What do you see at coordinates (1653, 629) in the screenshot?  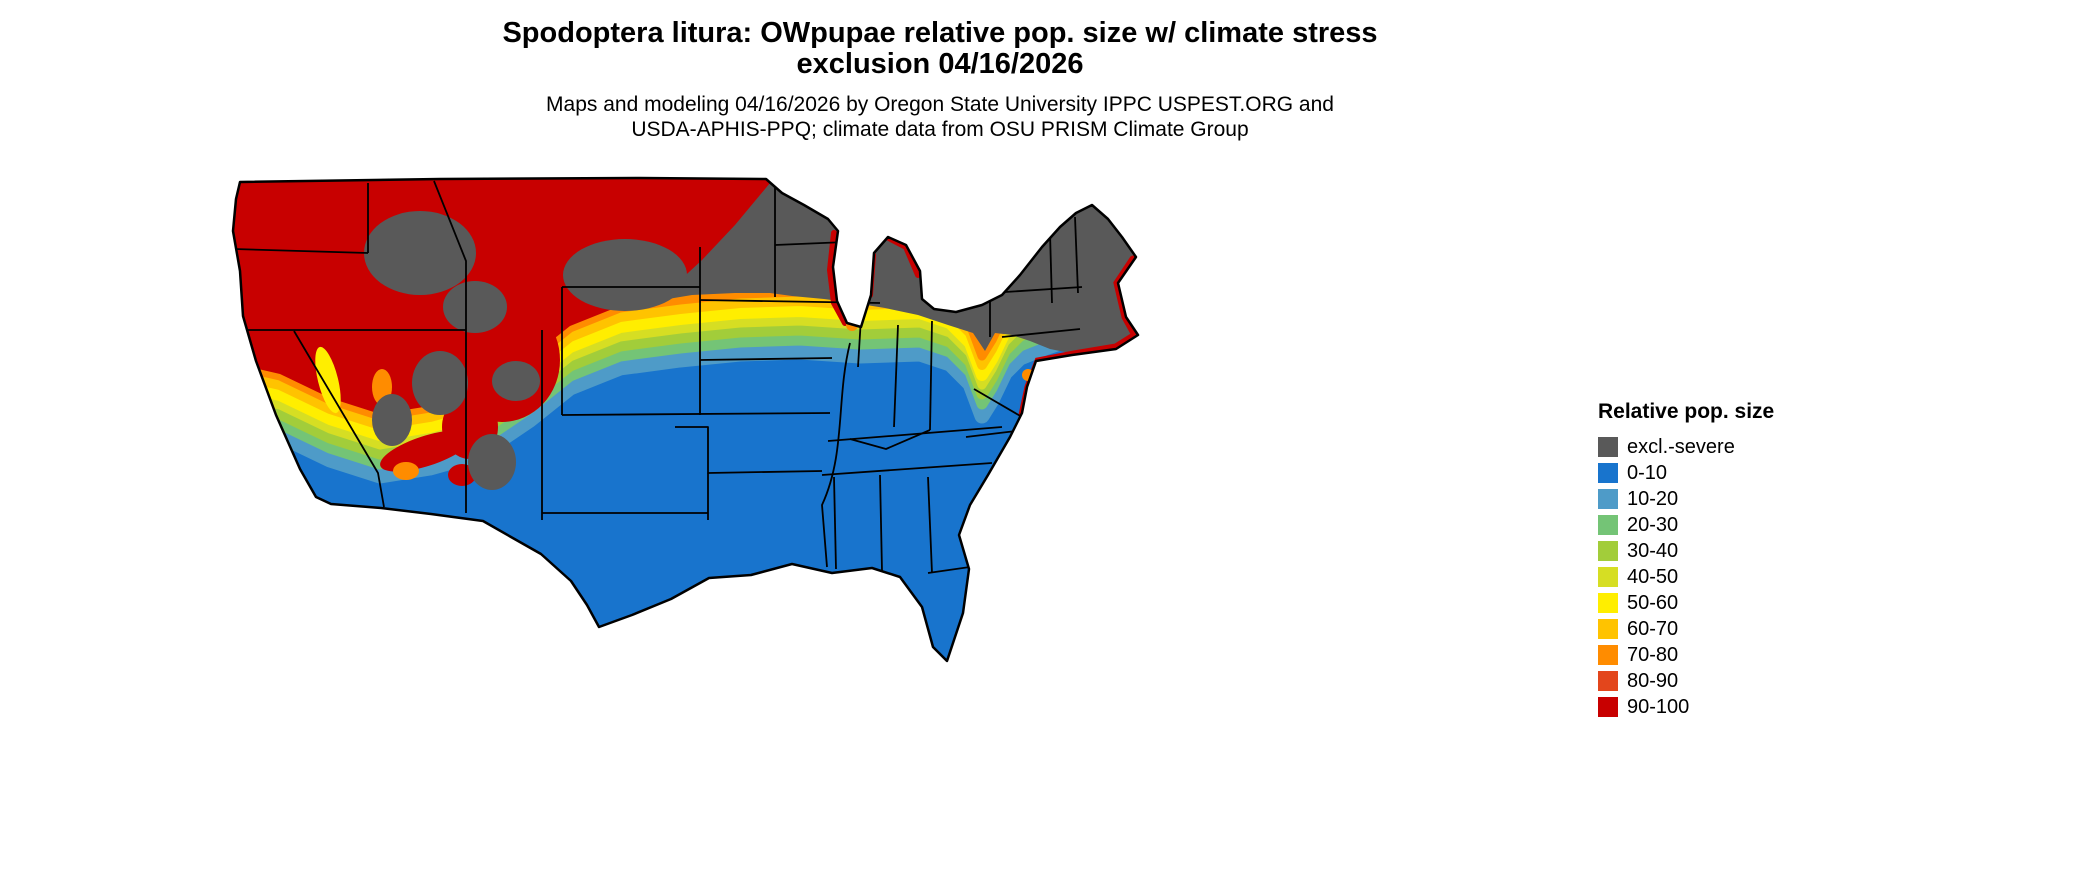 I see `legend-label: 60-70` at bounding box center [1653, 629].